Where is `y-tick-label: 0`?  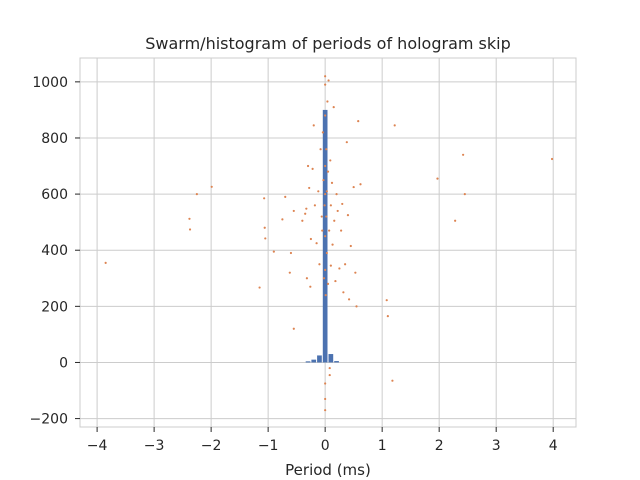 y-tick-label: 0 is located at coordinates (63, 363).